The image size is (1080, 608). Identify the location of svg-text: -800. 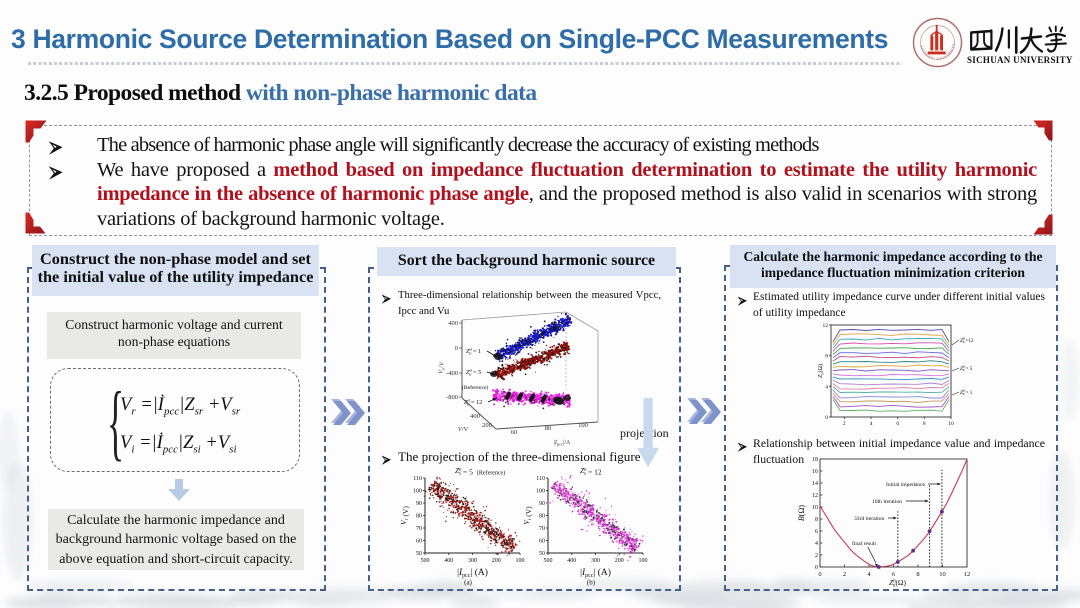
(452, 397).